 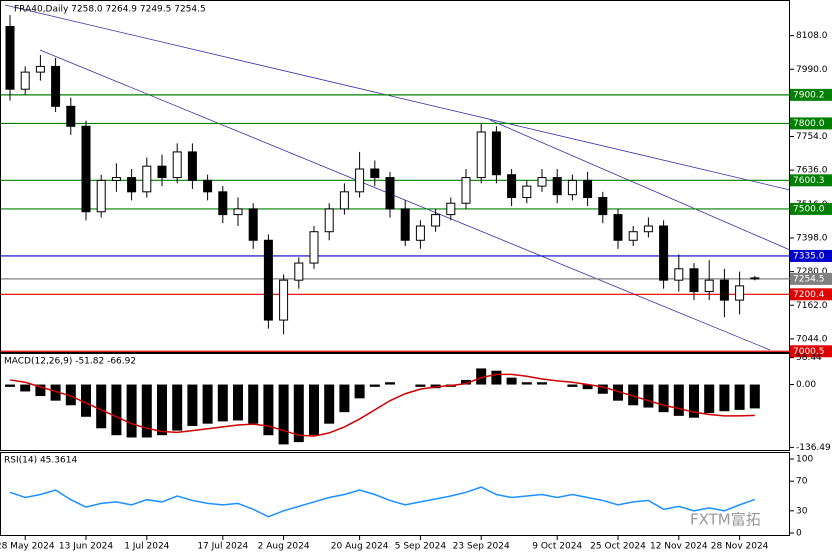 I want to click on y-tick-label: 7162.0, so click(x=812, y=306).